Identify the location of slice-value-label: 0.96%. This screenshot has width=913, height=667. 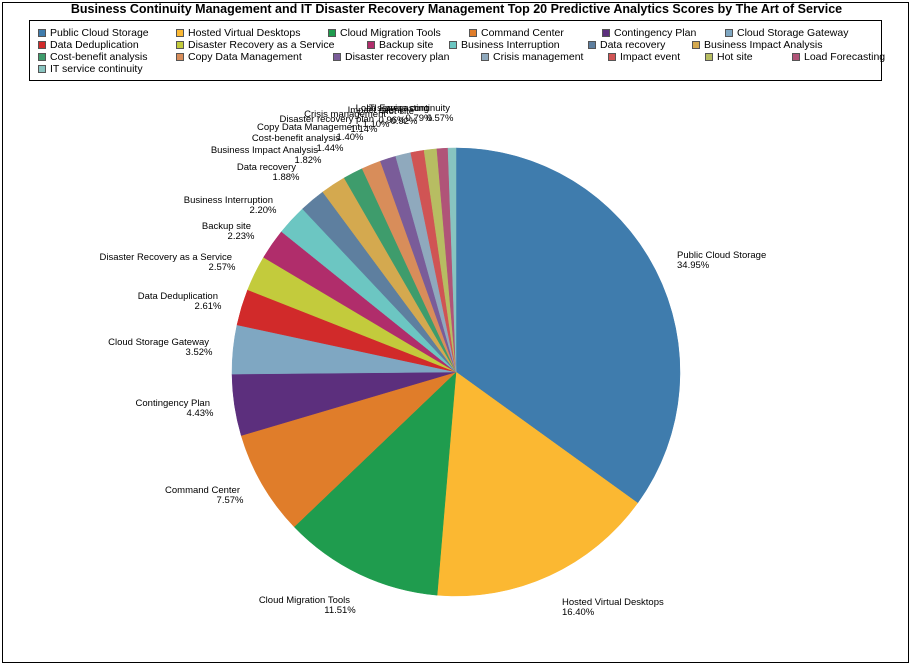
(392, 120).